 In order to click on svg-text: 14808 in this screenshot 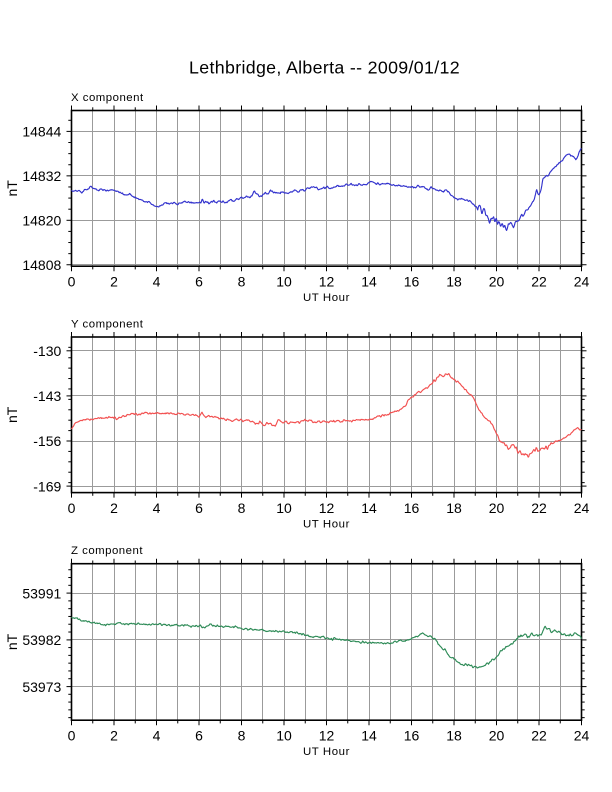, I will do `click(41, 265)`.